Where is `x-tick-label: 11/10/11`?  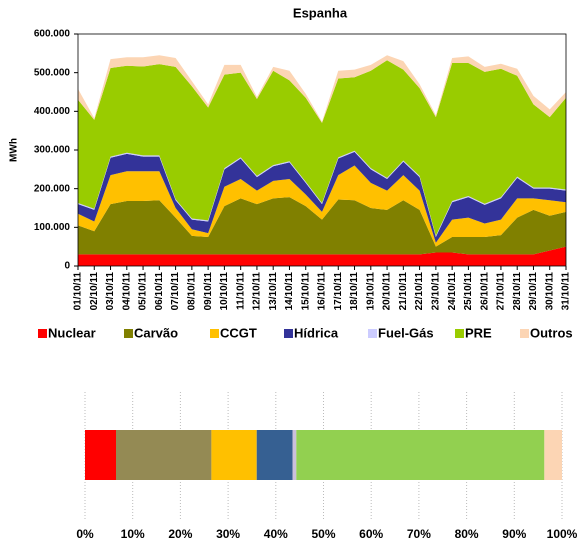
x-tick-label: 11/10/11 is located at coordinates (240, 291).